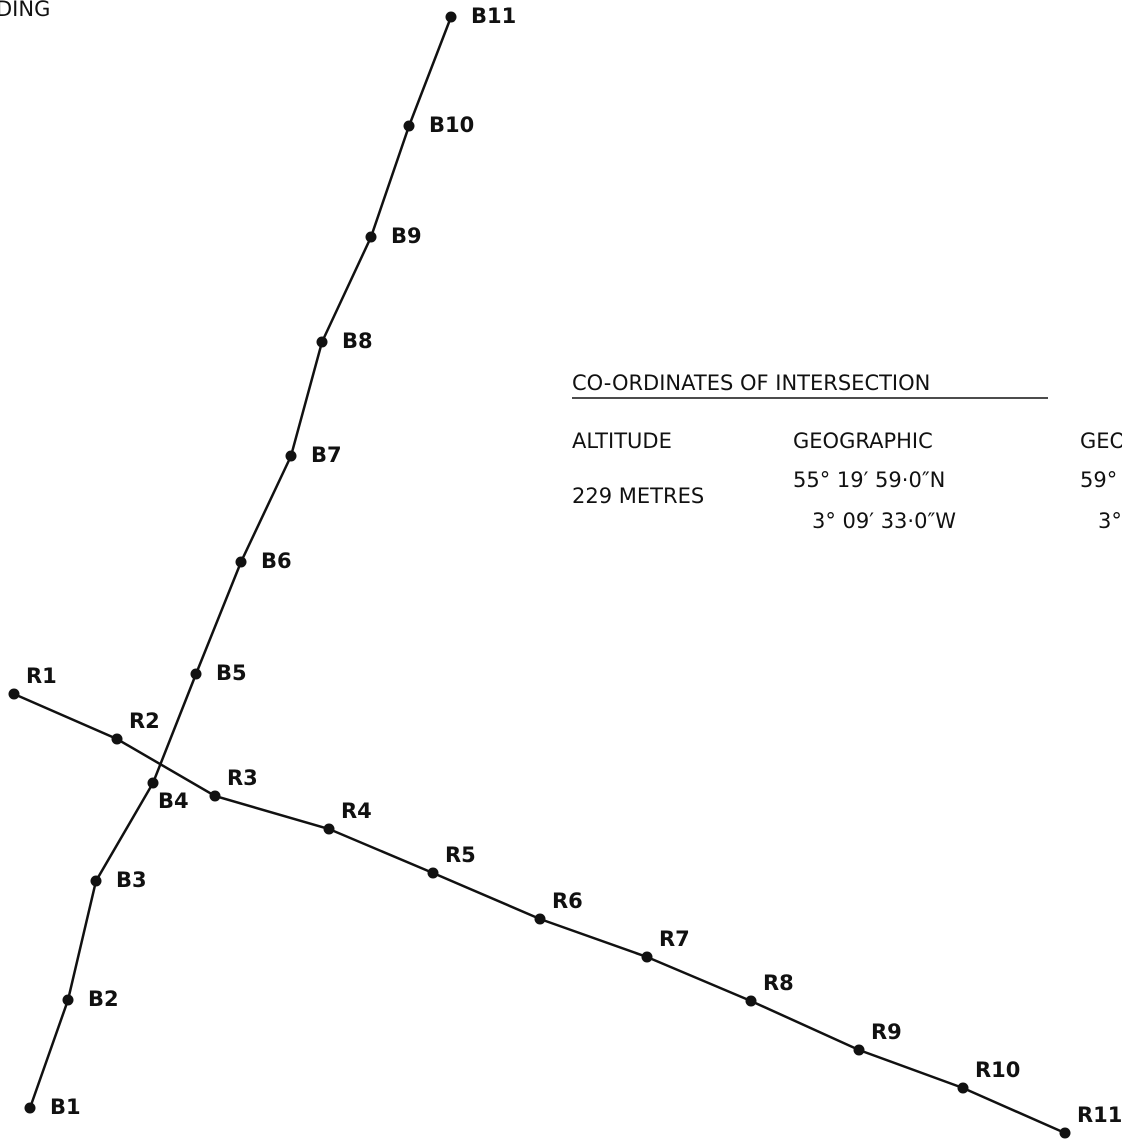 The width and height of the screenshot is (1122, 1140). Describe the element at coordinates (997, 1070) in the screenshot. I see `point-label: R10` at that location.